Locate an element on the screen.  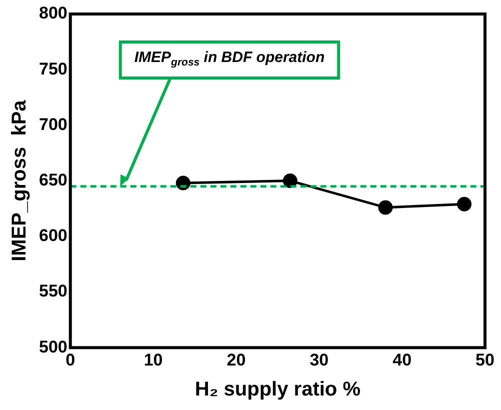
y-axis-title: IMEP_gross kPa is located at coordinates (19, 180).